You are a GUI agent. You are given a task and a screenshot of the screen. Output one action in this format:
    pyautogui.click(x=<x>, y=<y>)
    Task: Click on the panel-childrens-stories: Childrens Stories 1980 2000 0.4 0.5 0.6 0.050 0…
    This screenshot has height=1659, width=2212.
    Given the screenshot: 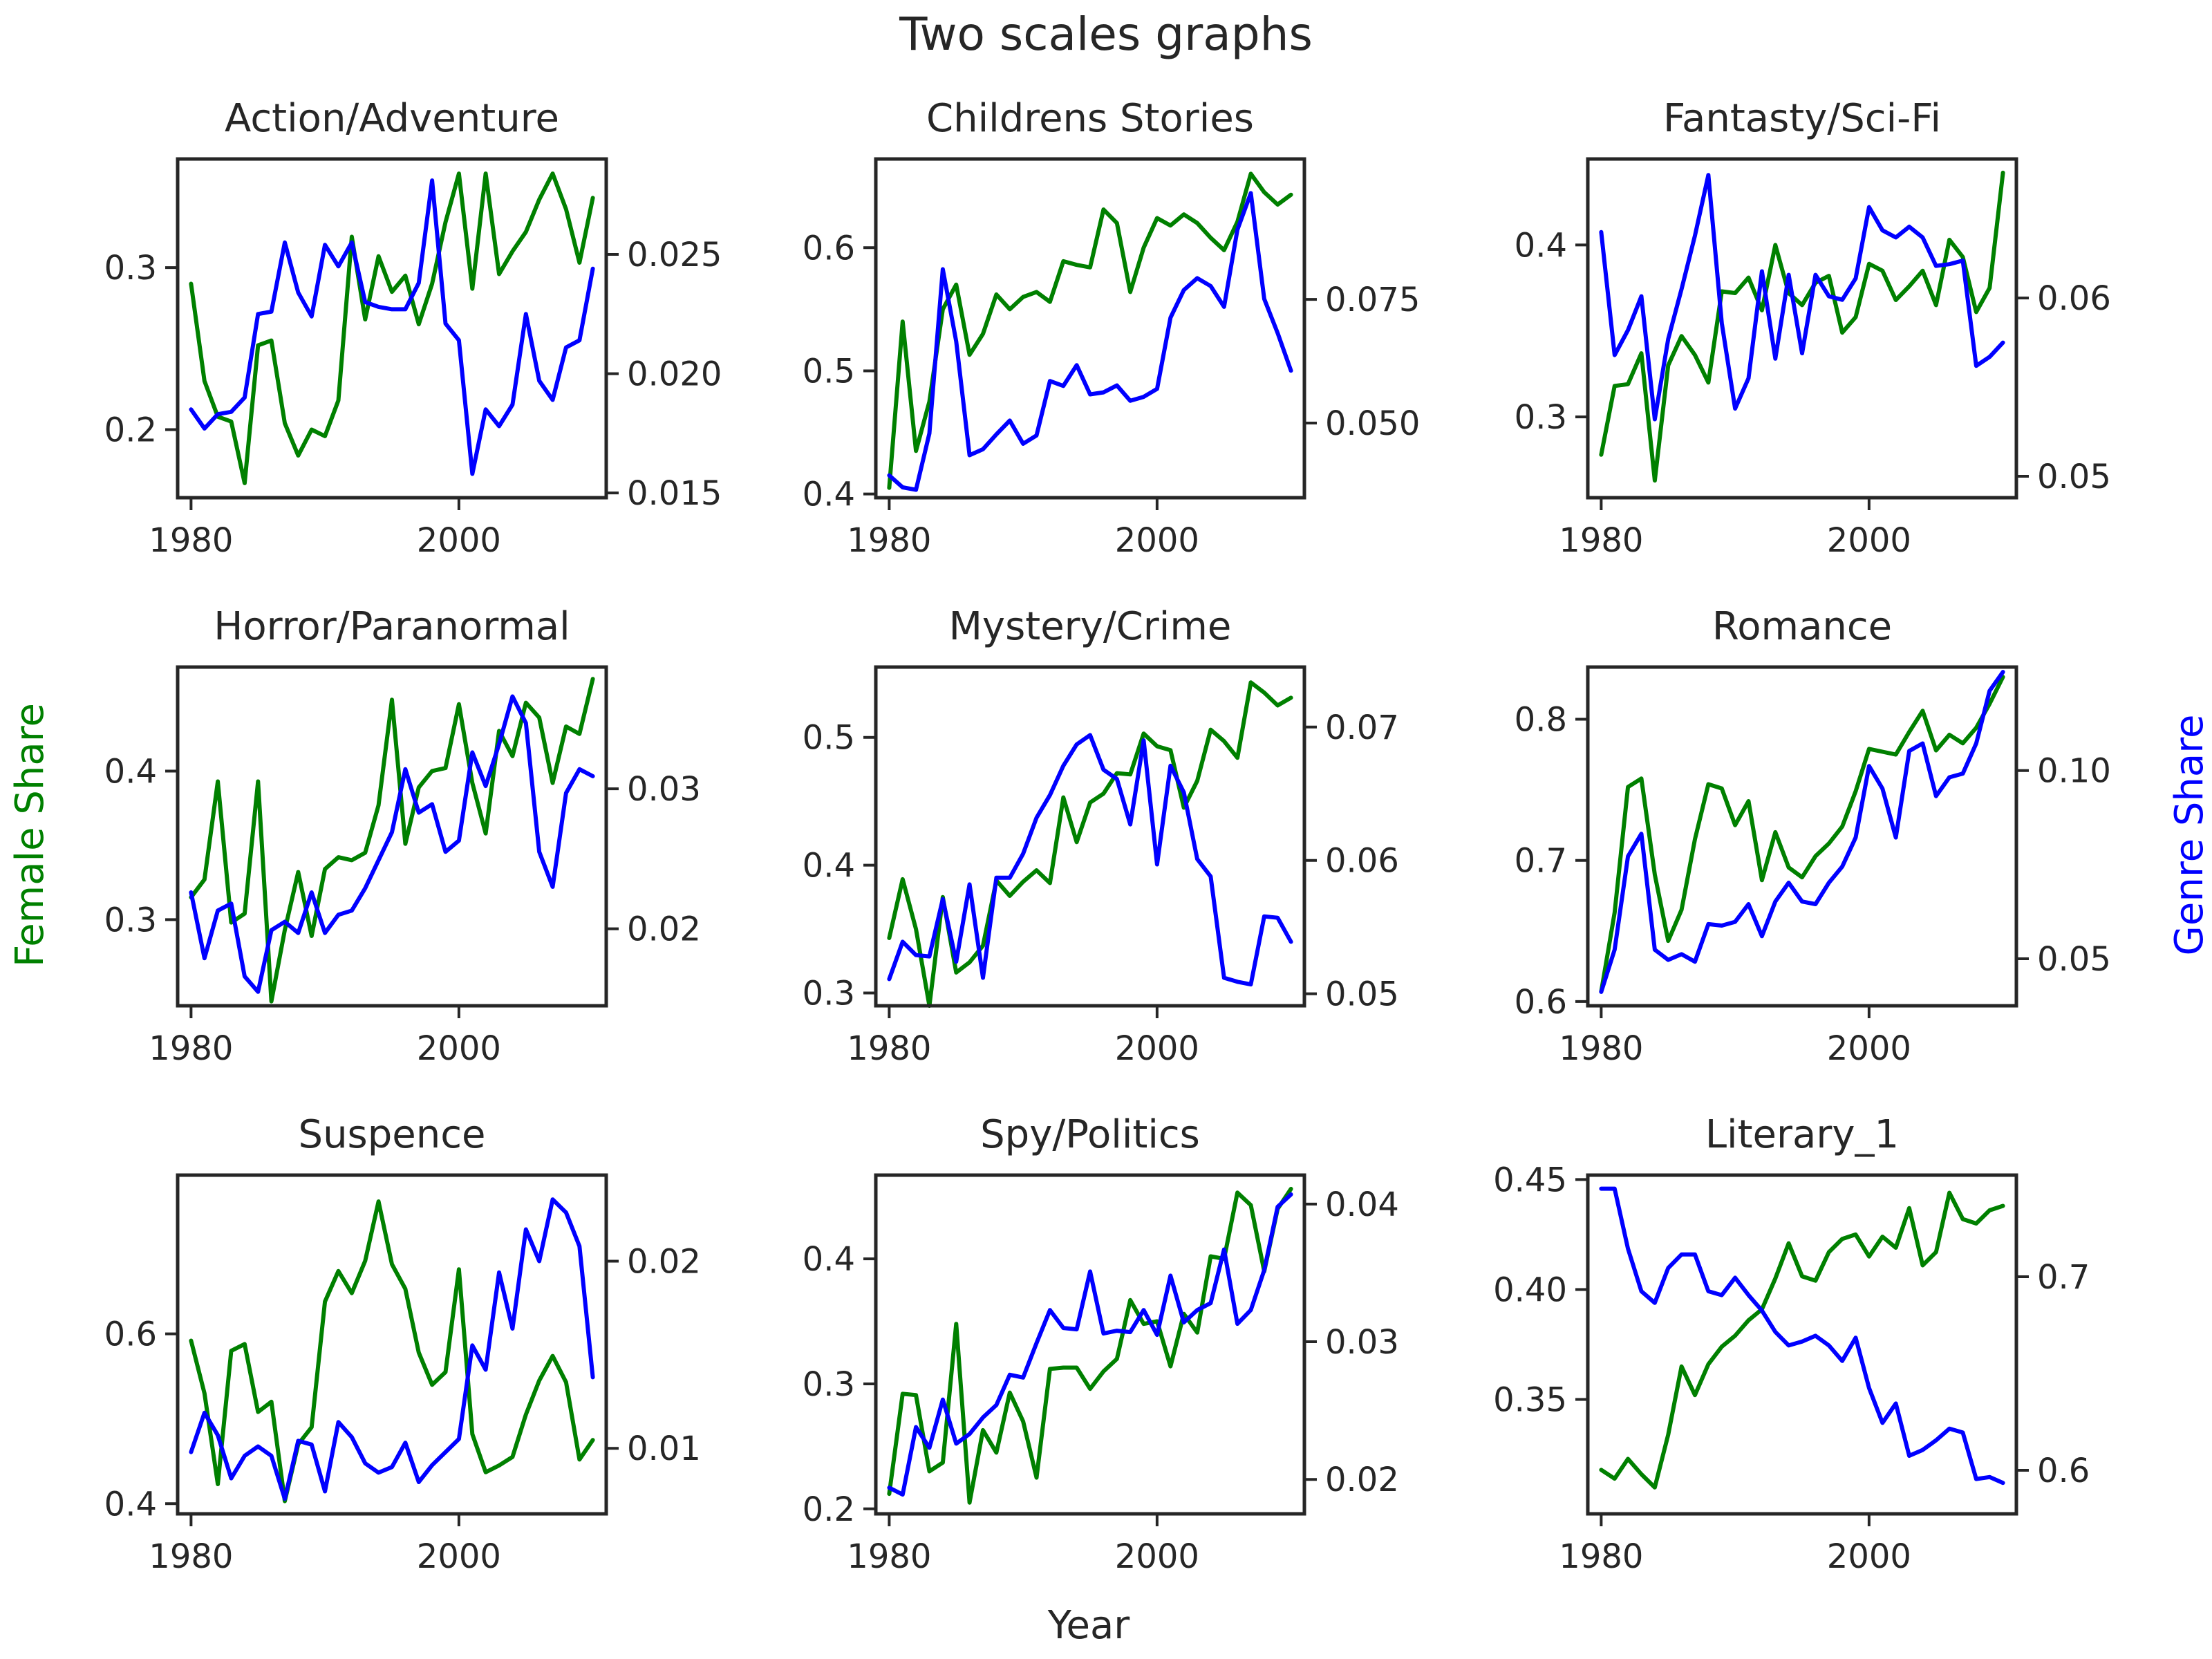 What is the action you would take?
    pyautogui.click(x=1112, y=328)
    